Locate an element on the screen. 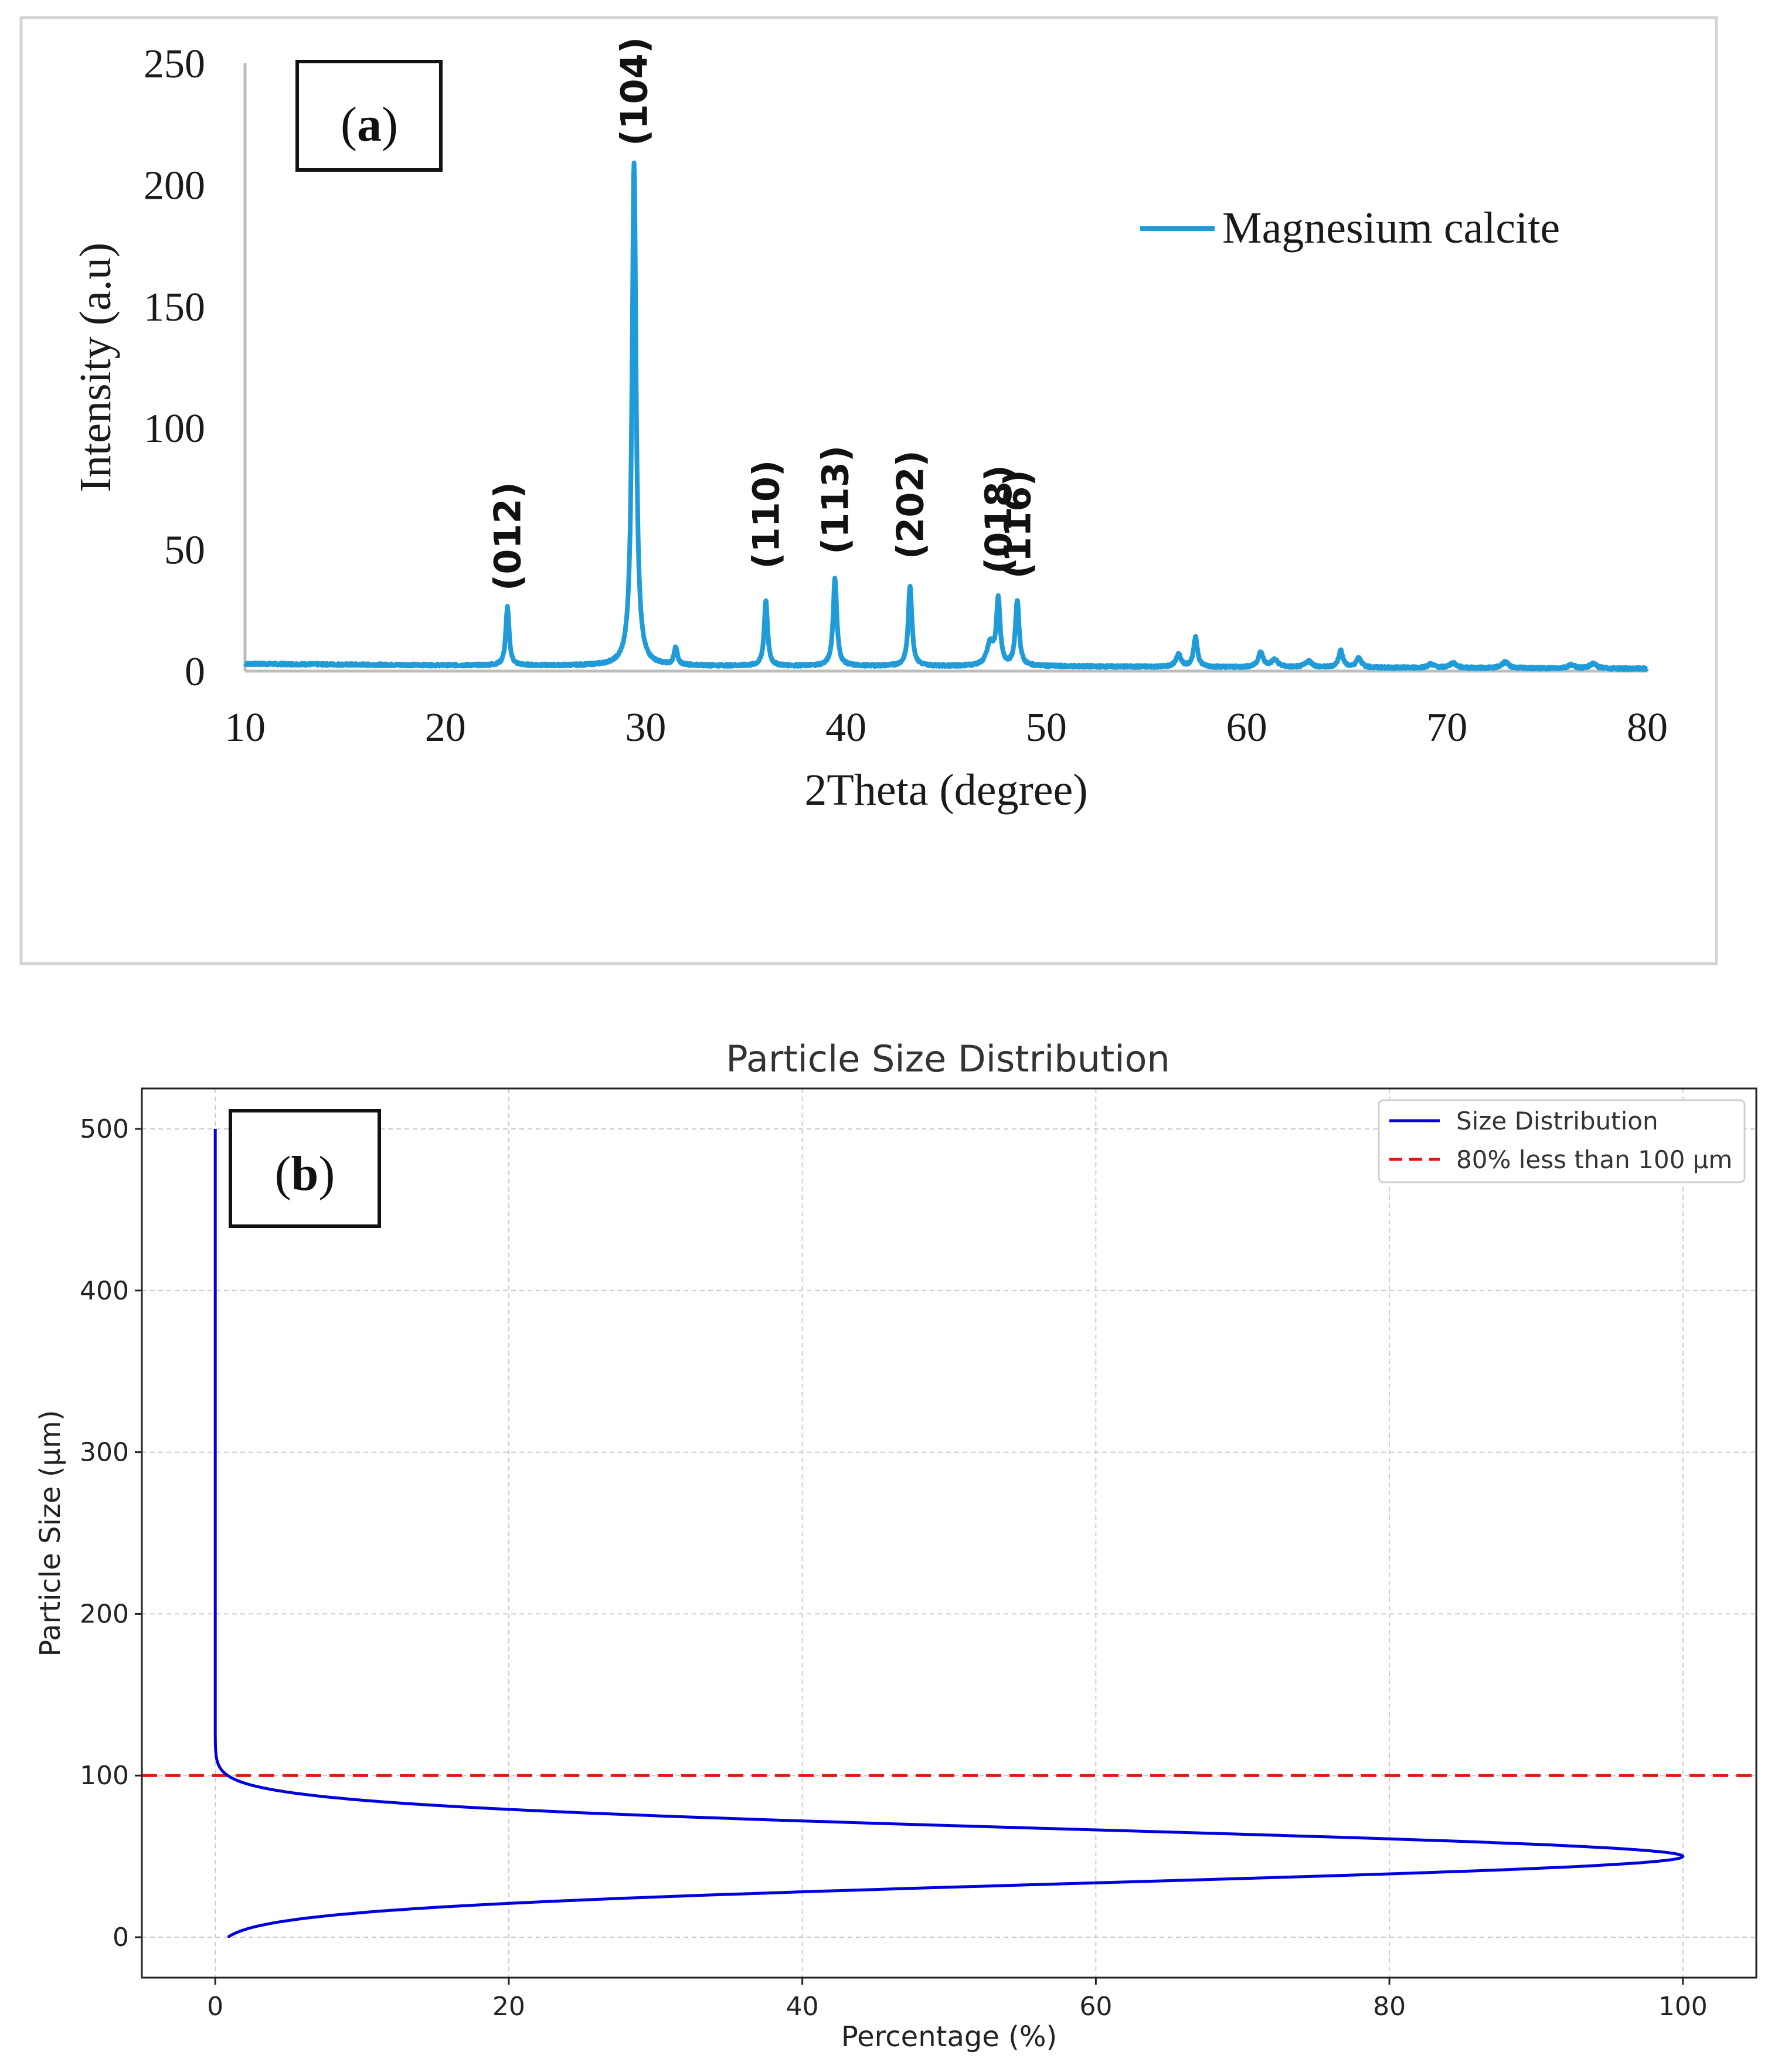  peak-label: (104) is located at coordinates (634, 91).